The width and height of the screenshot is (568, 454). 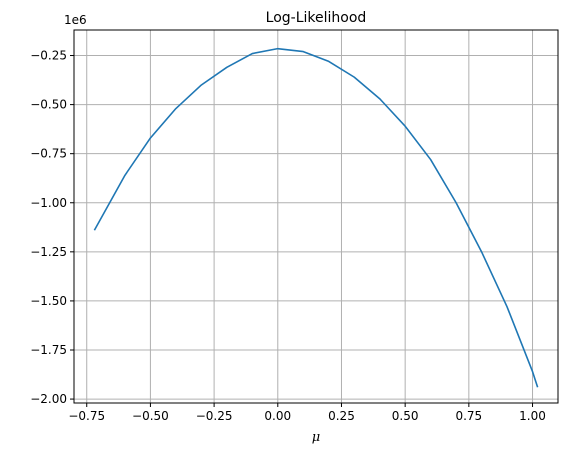 I want to click on x-tick-label: 0.75, so click(x=468, y=416).